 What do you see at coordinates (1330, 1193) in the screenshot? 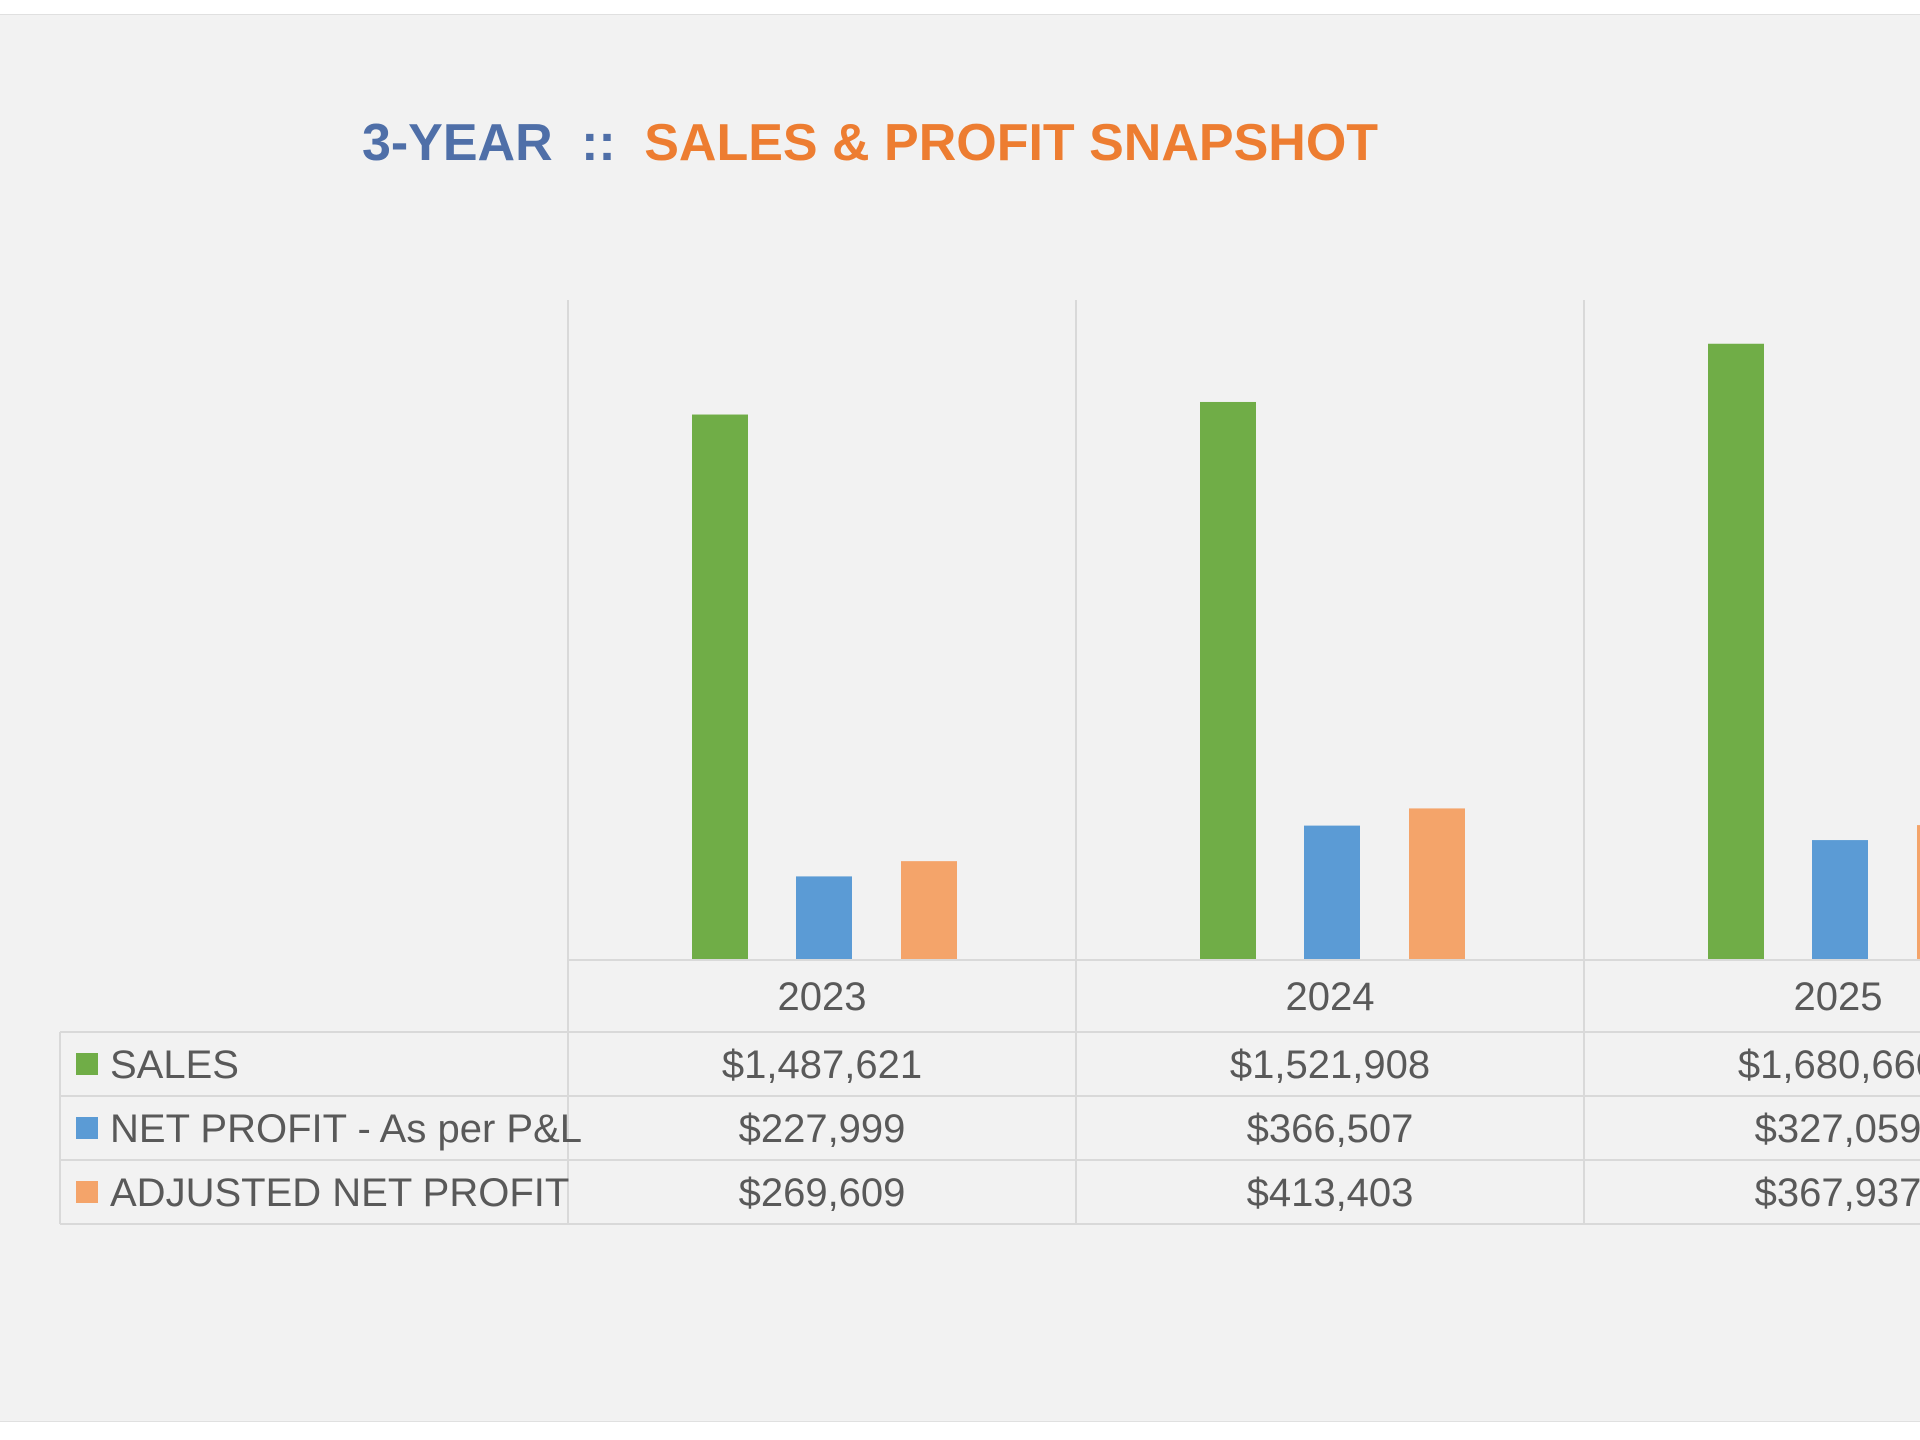
I see `data-label: $413,403` at bounding box center [1330, 1193].